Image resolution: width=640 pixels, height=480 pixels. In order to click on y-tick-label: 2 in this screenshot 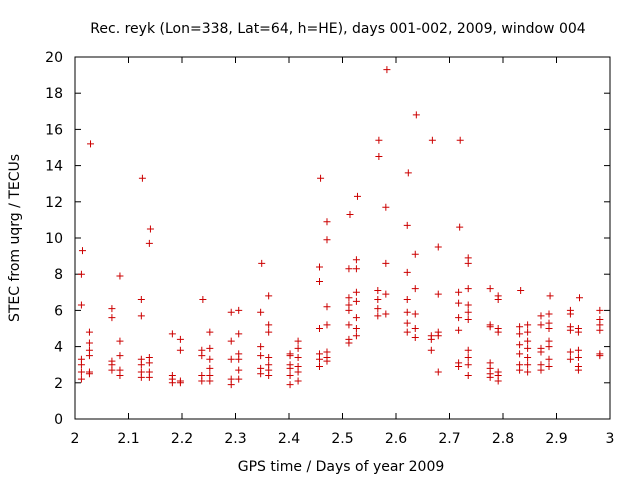, I will do `click(58, 384)`.